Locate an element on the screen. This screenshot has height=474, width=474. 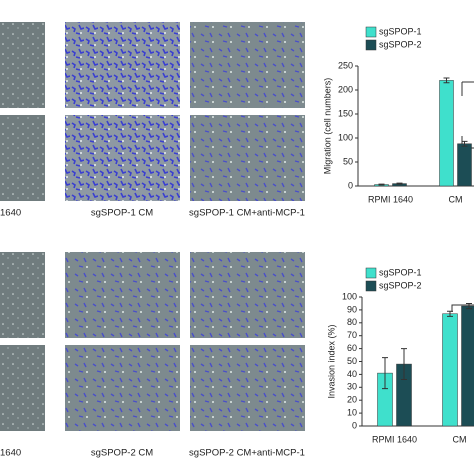
y-tick-label: 10 is located at coordinates (352, 412).